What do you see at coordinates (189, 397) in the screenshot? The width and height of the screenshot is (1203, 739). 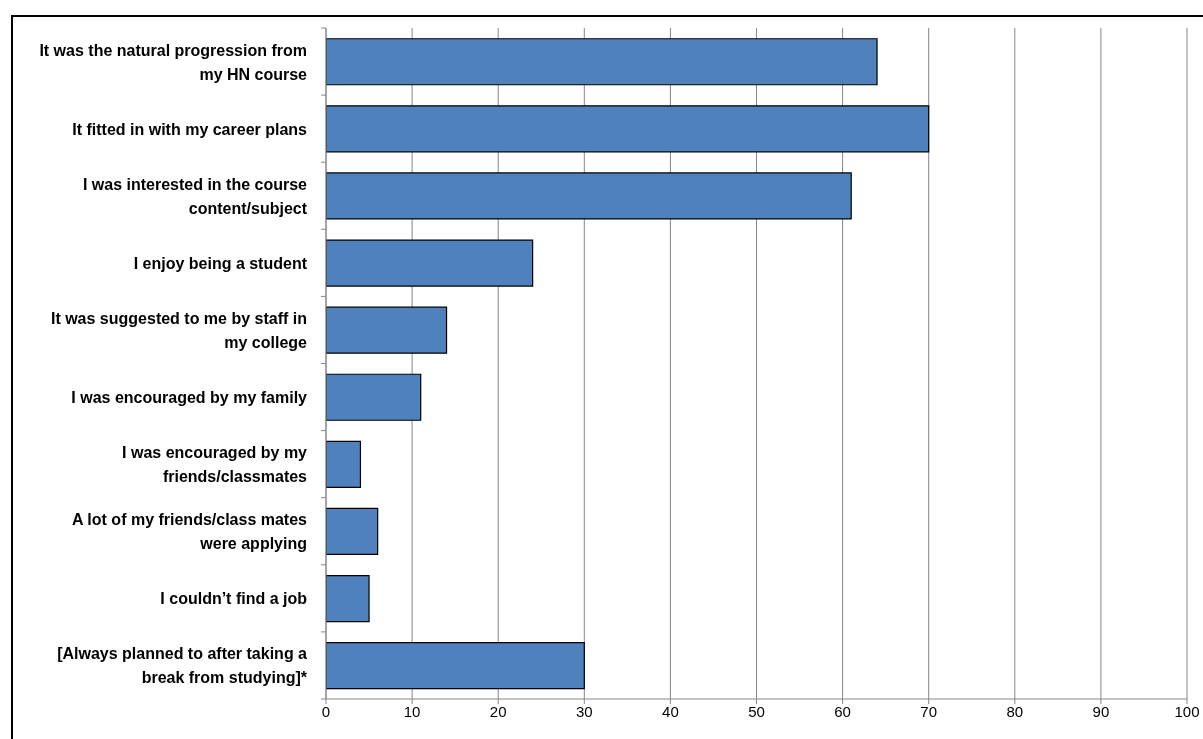 I see `y-tick-label: I was encouraged by my family` at bounding box center [189, 397].